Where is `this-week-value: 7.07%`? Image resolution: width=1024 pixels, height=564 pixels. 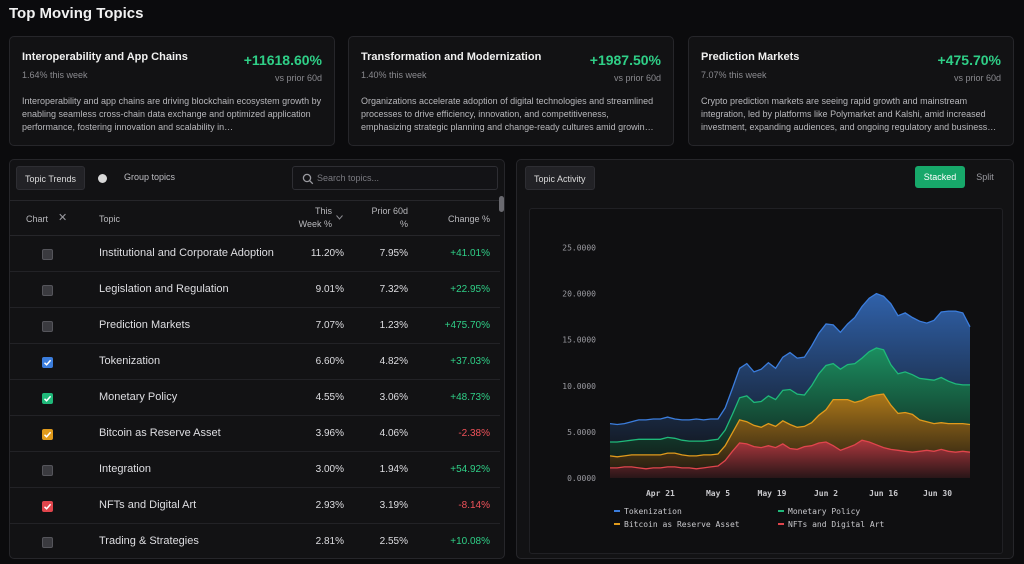 this-week-value: 7.07% is located at coordinates (329, 325).